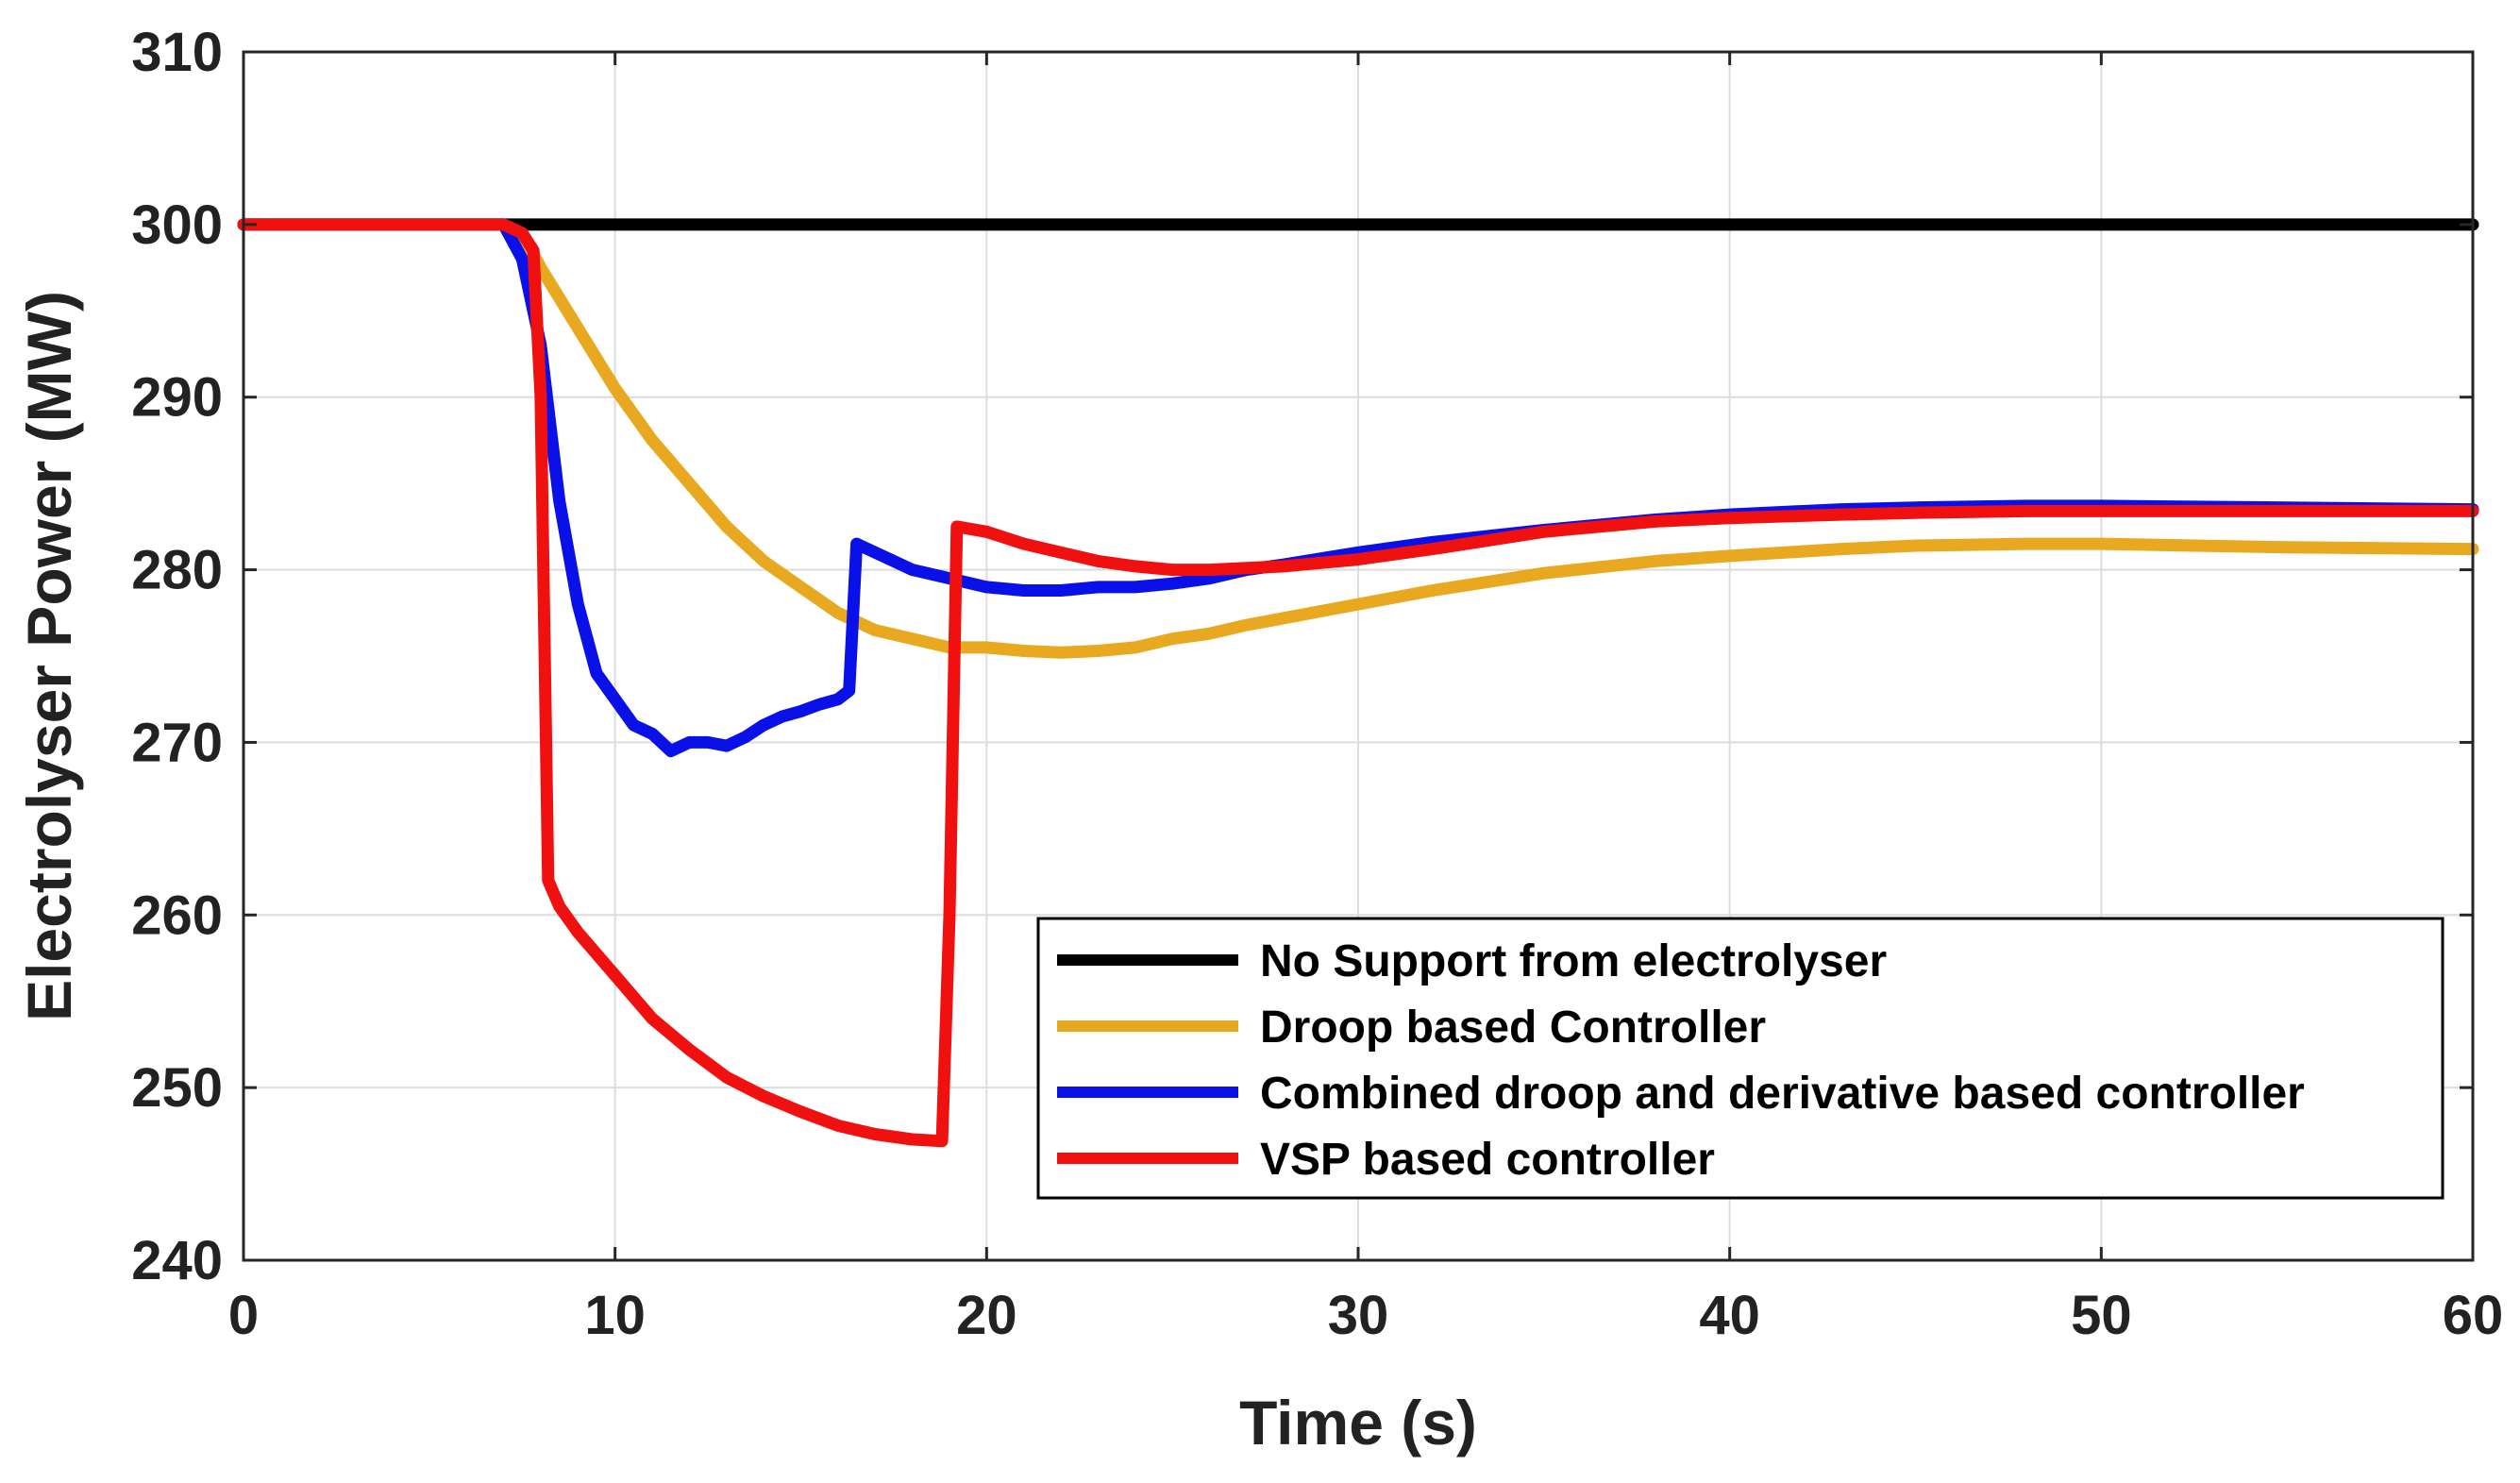  Describe the element at coordinates (177, 1088) in the screenshot. I see `y-tick-label: 250` at that location.